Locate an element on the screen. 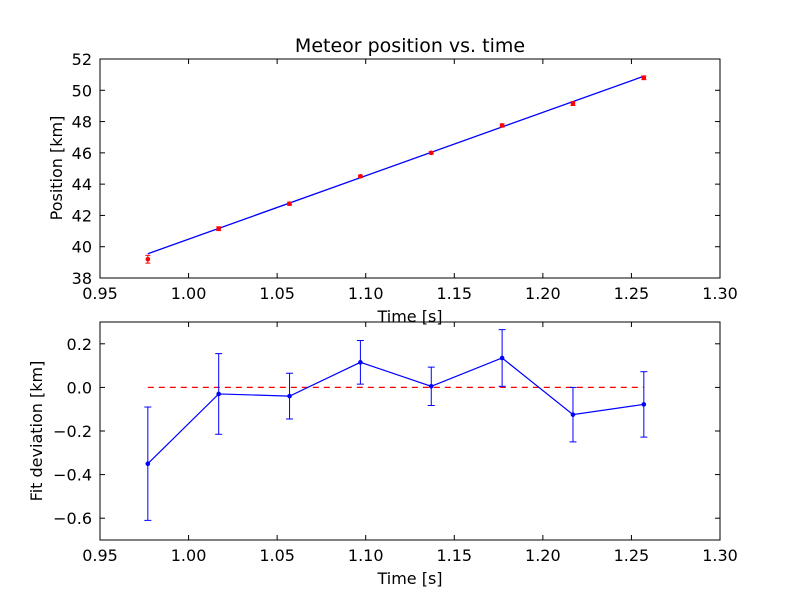 Image resolution: width=800 pixels, height=600 pixels. y-tick-label: 46 is located at coordinates (82, 153).